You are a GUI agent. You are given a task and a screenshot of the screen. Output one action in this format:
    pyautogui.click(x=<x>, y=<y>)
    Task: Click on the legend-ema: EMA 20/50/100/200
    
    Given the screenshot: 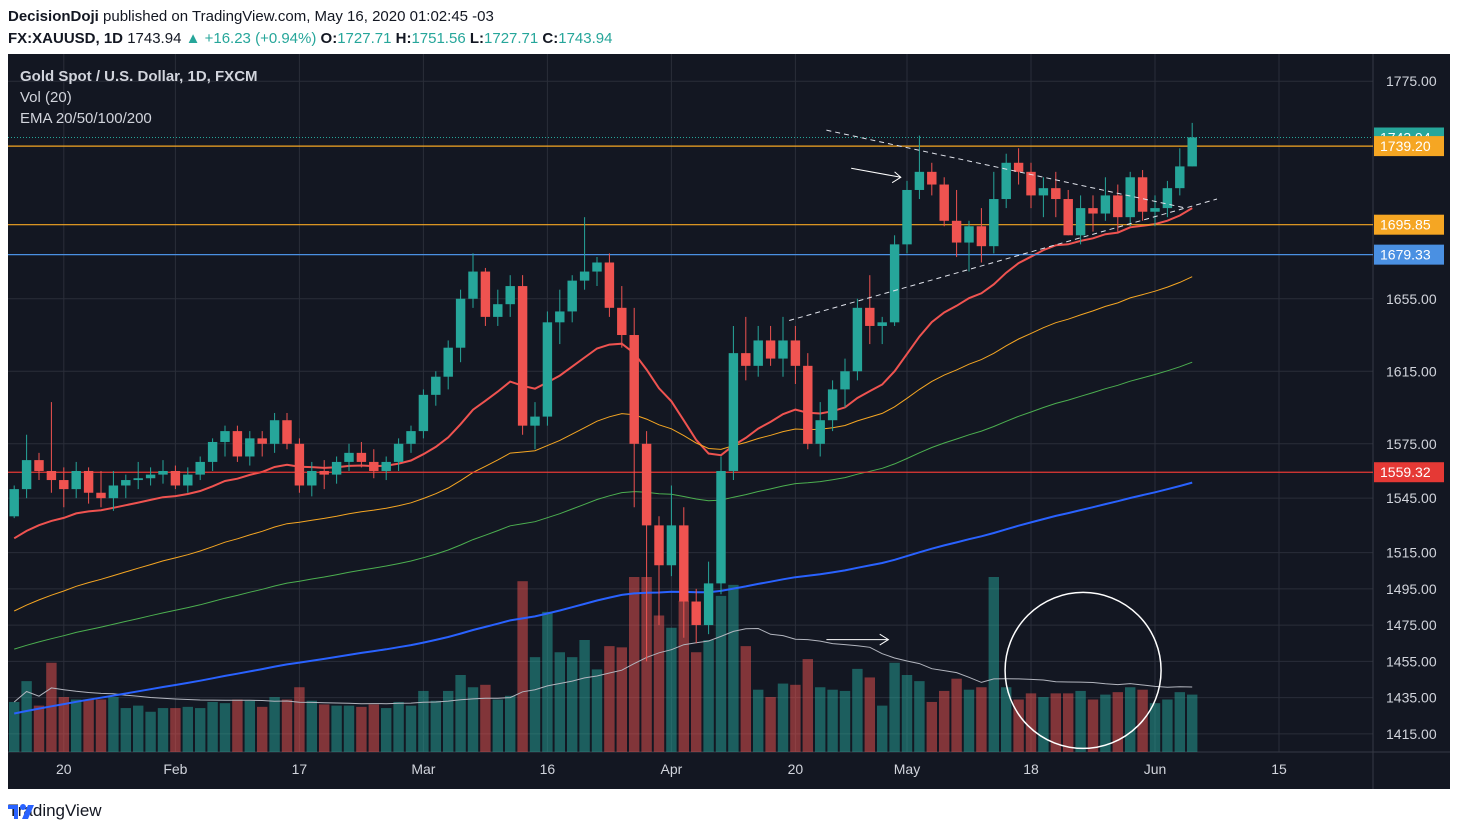 What is the action you would take?
    pyautogui.click(x=86, y=118)
    